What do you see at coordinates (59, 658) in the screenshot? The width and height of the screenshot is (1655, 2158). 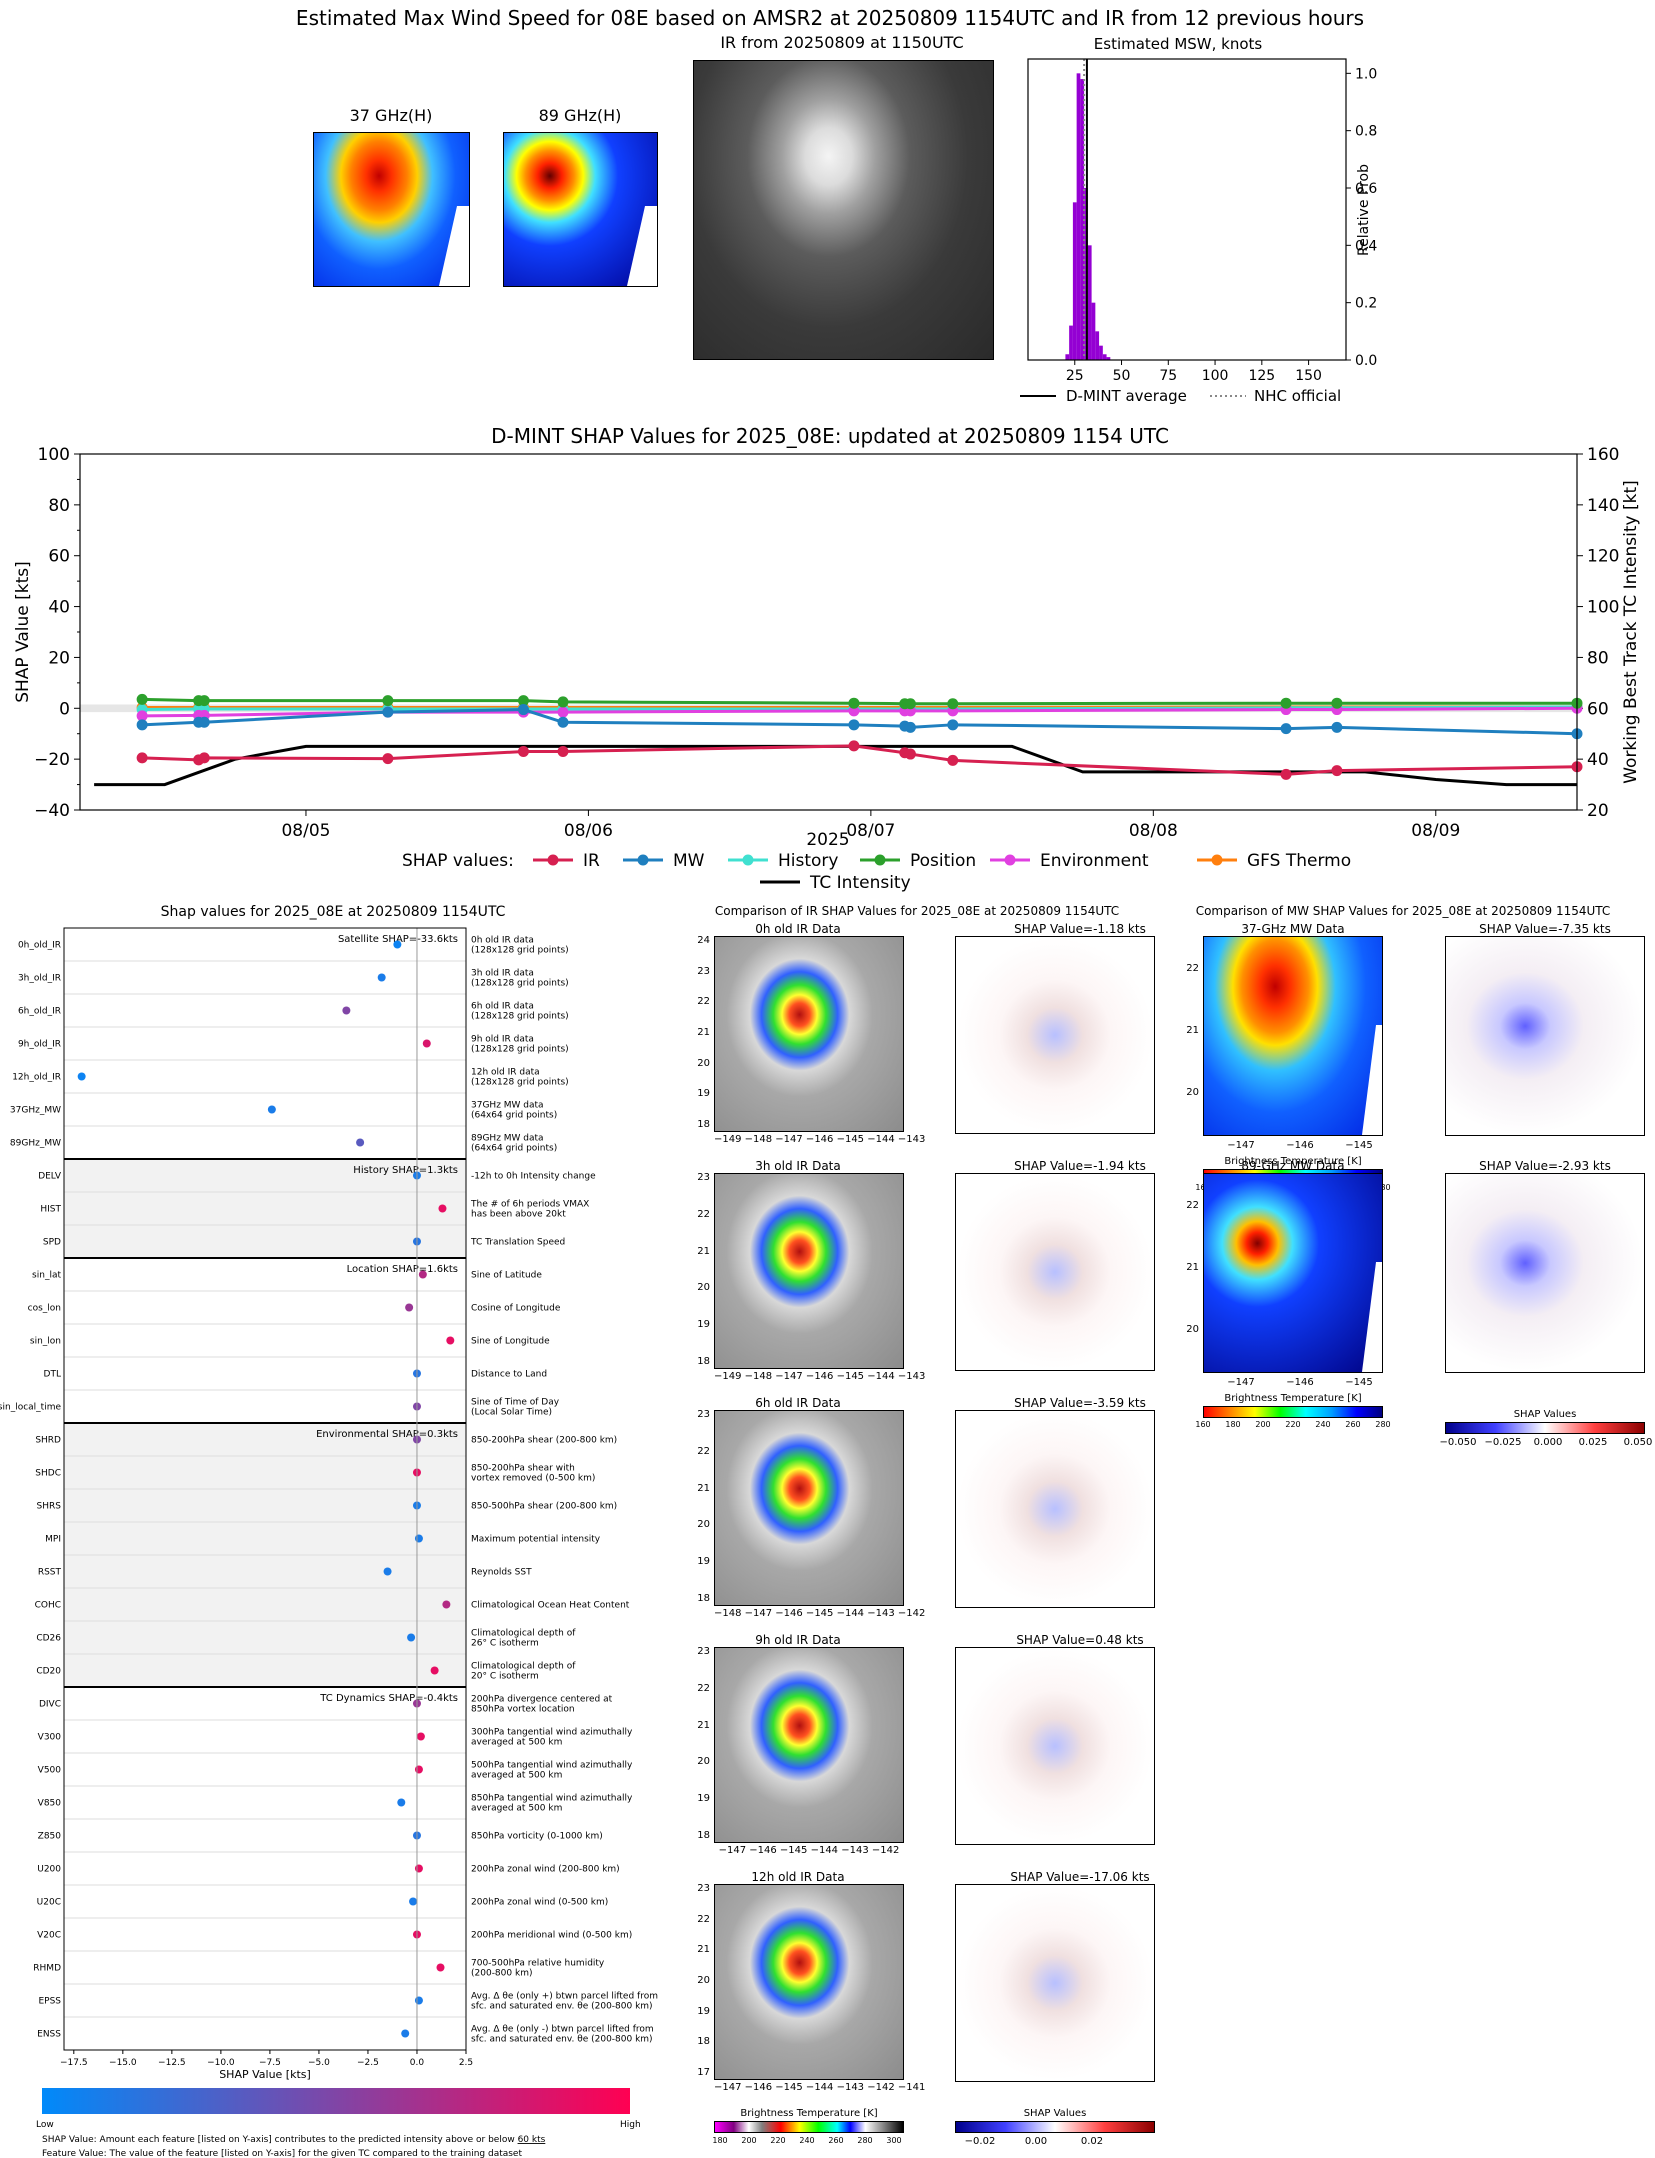 I see `ts-ytick-label: 20` at bounding box center [59, 658].